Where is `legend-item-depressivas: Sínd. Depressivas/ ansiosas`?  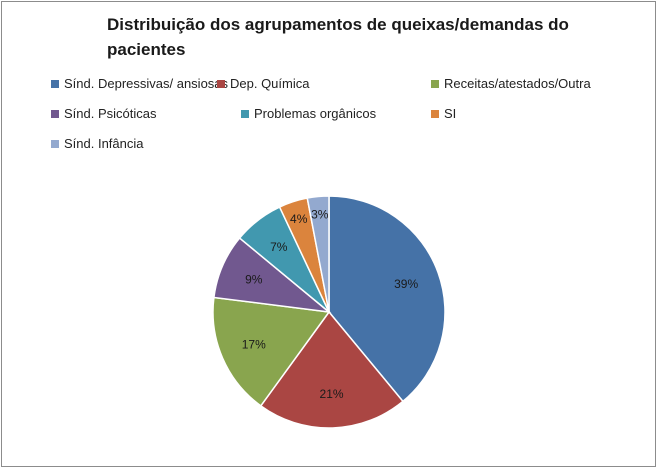
legend-item-depressivas: Sínd. Depressivas/ ansiosas is located at coordinates (139, 84).